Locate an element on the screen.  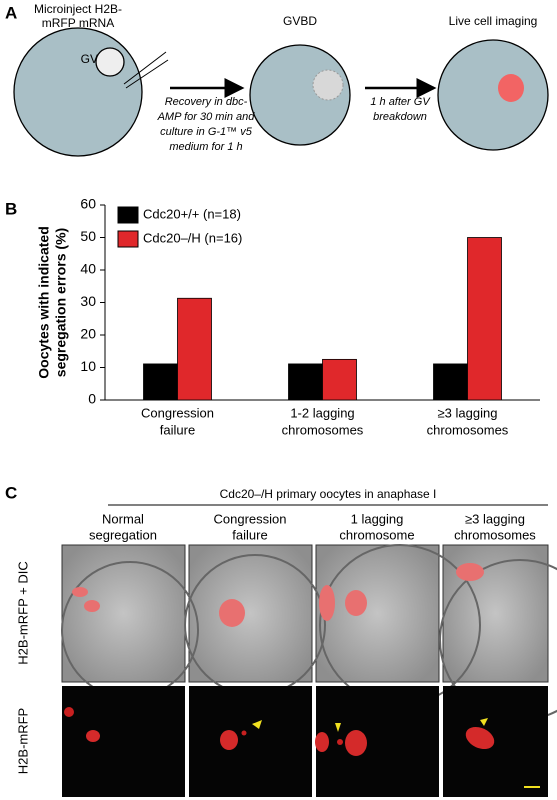
legend-label: Cdc20–/H (n=16) is located at coordinates (192, 237).